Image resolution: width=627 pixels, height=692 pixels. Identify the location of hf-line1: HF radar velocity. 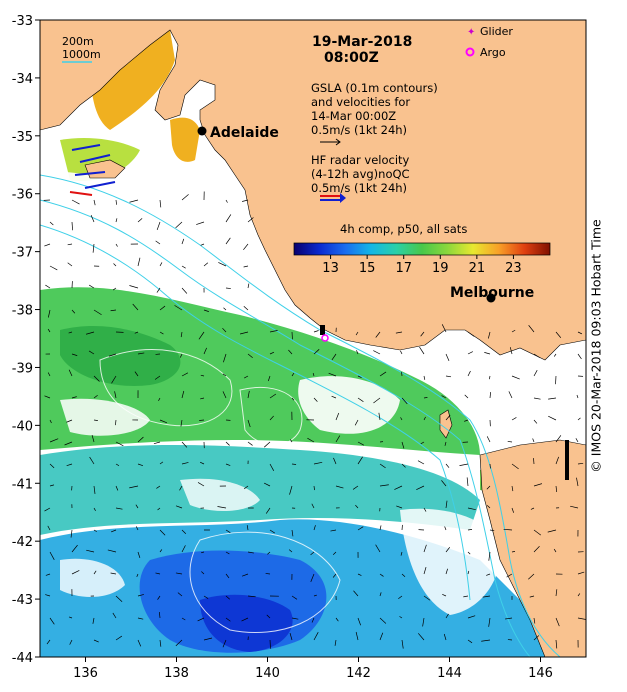
(360, 160).